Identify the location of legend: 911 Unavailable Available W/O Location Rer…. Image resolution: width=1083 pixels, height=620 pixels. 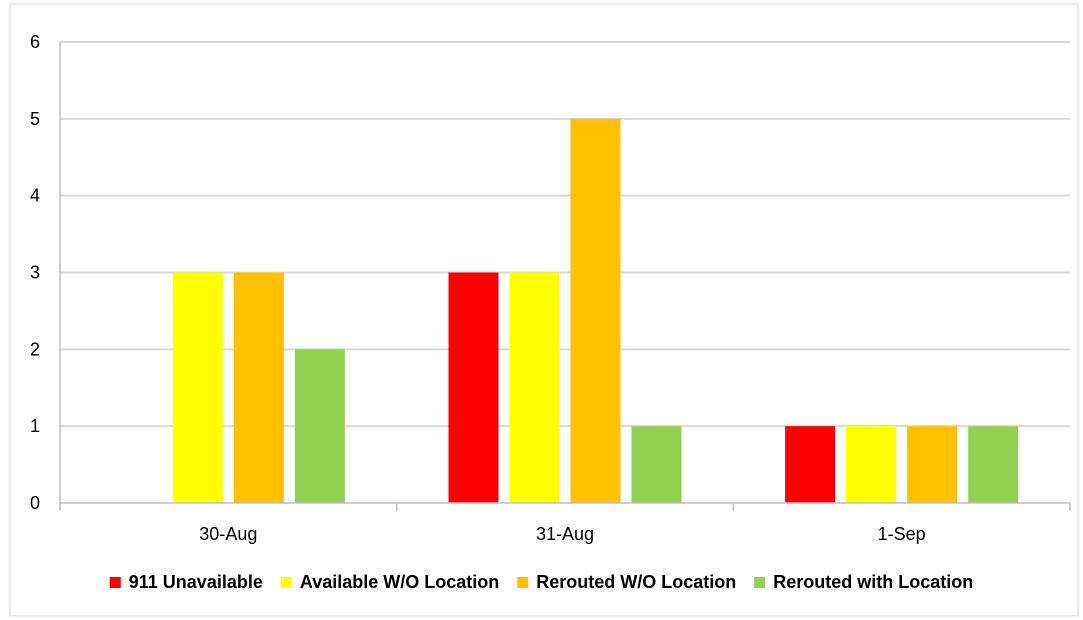
(541, 582).